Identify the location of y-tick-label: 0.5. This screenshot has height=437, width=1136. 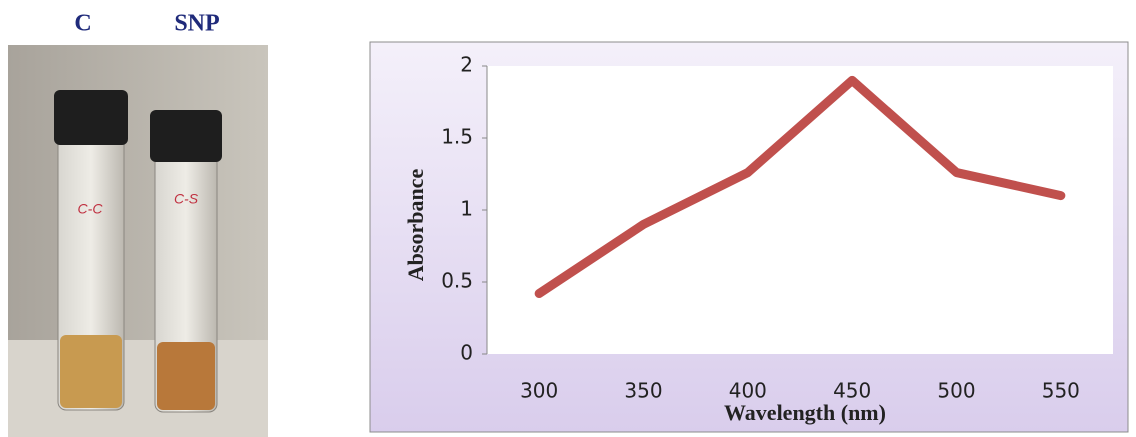
(457, 281).